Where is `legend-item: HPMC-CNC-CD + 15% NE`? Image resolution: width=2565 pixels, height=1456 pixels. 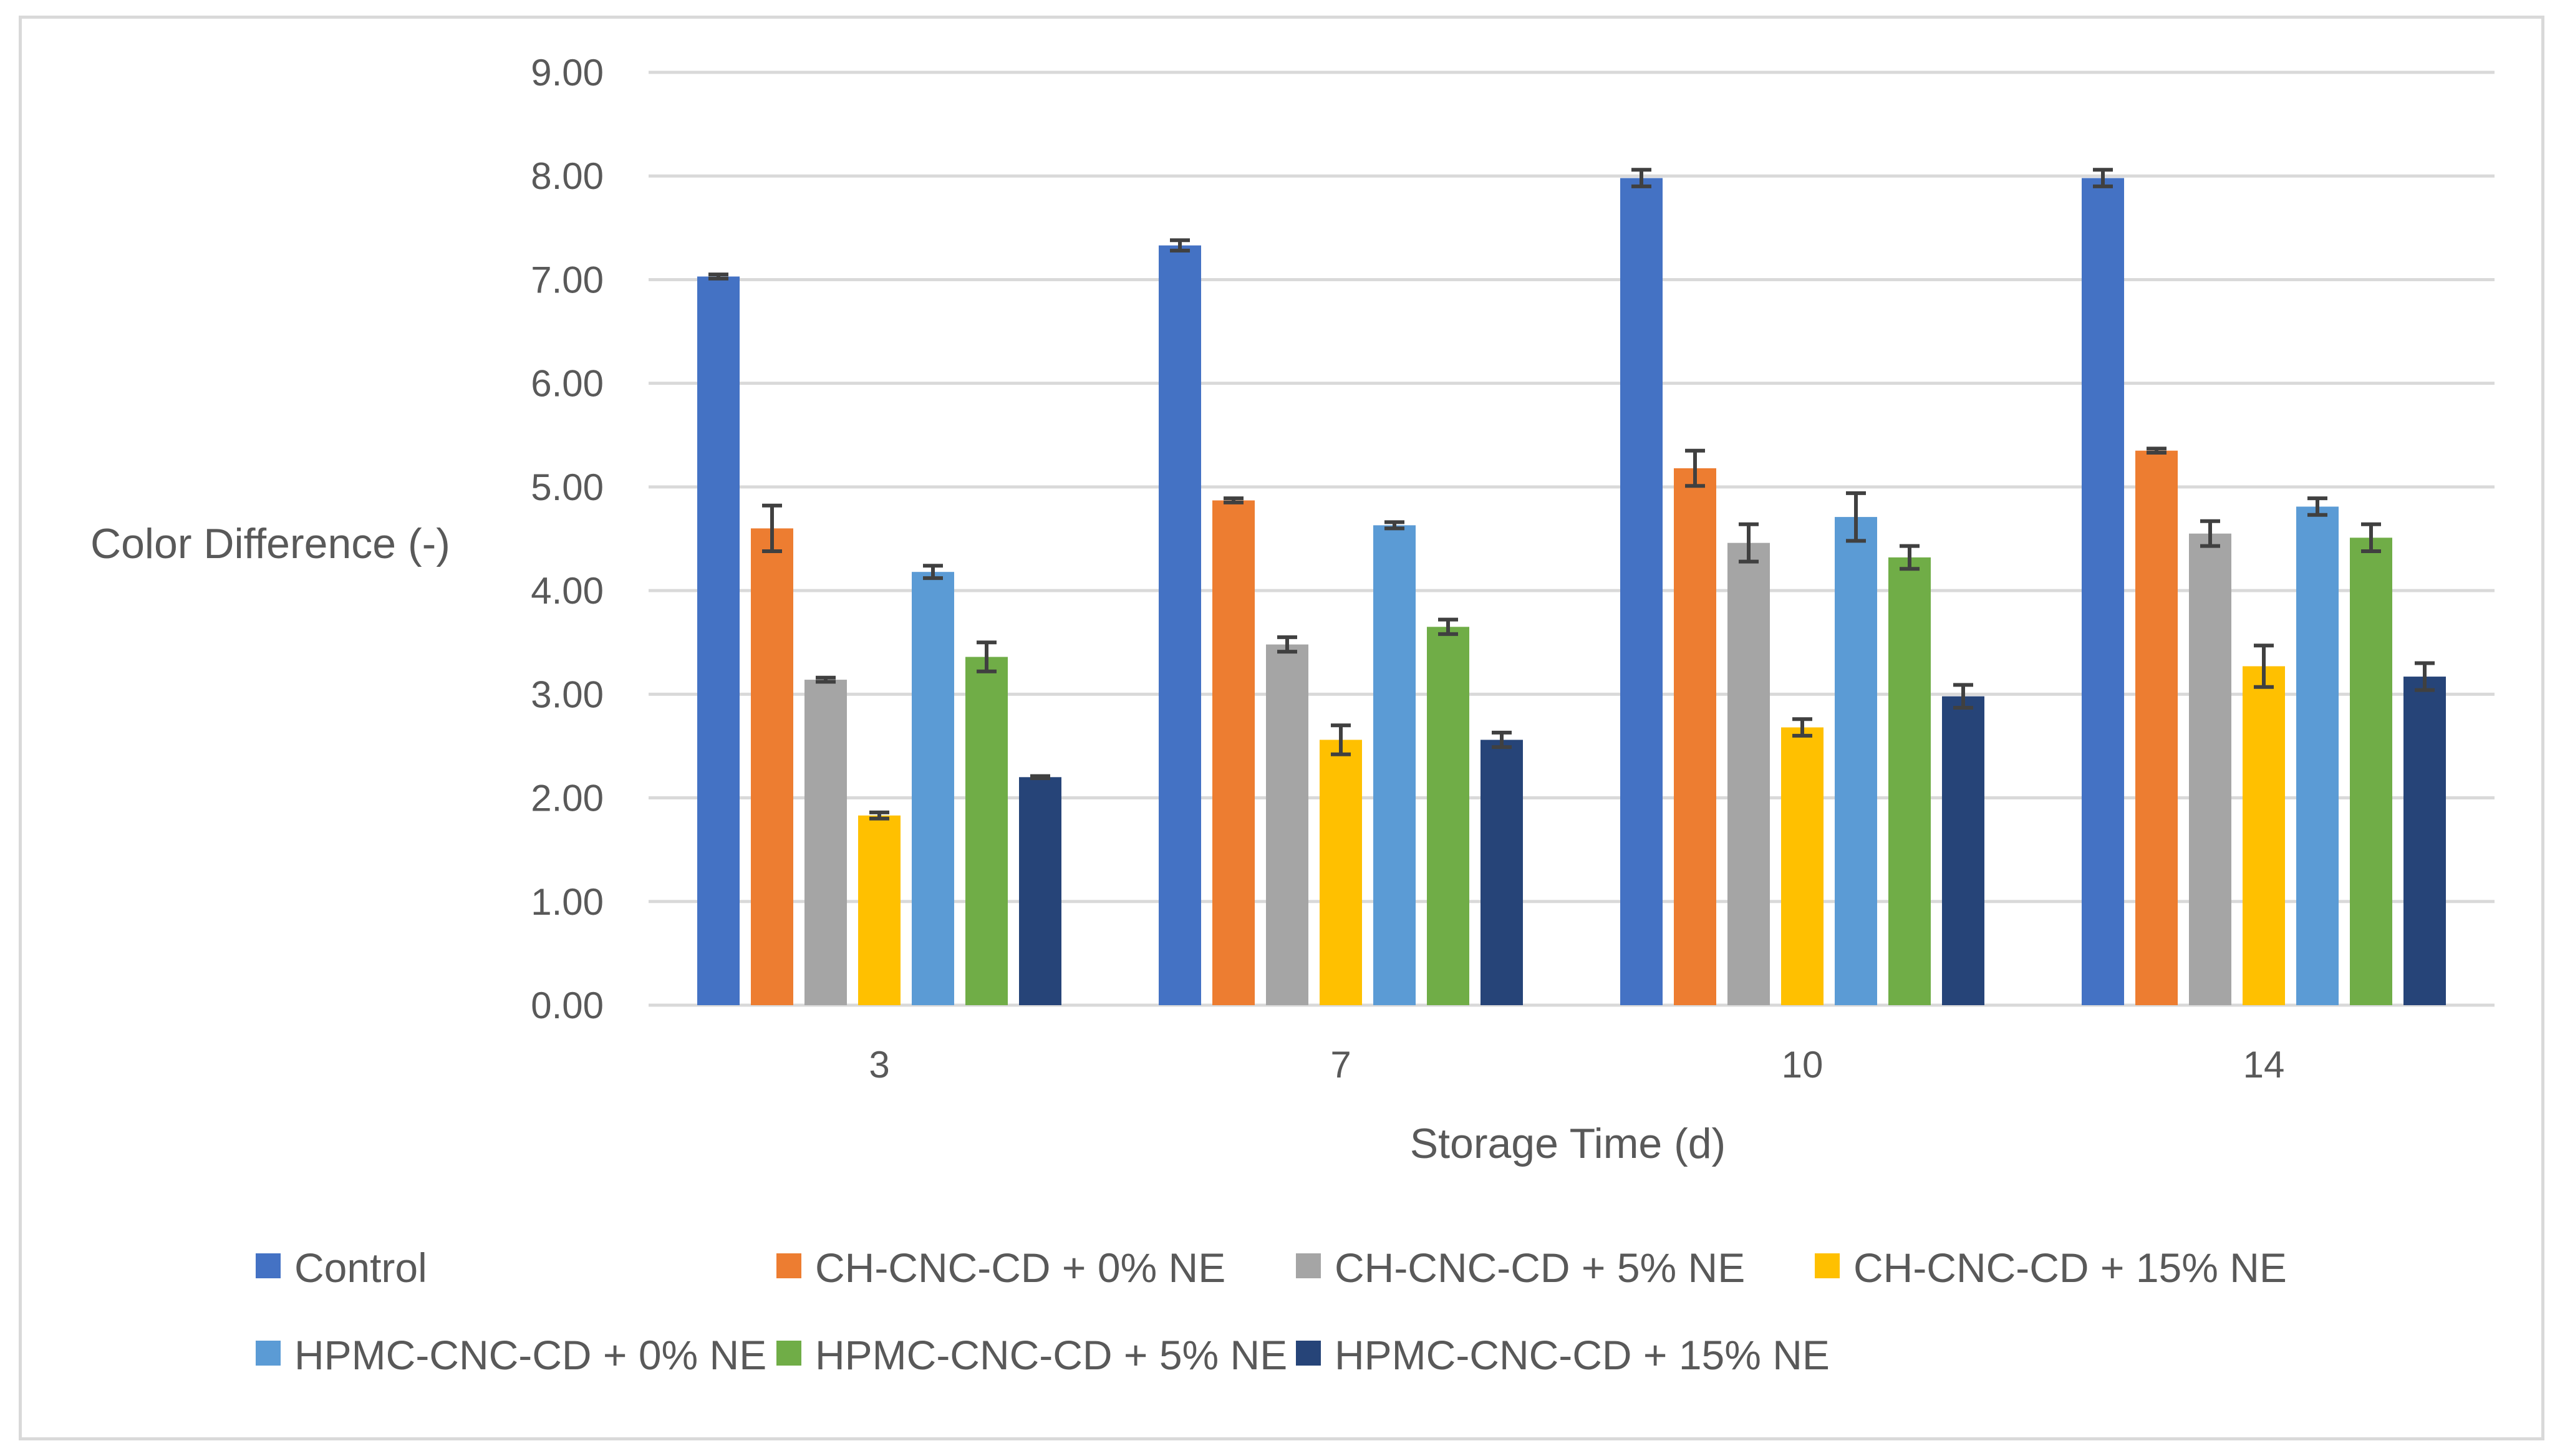 legend-item: HPMC-CNC-CD + 15% NE is located at coordinates (1563, 1355).